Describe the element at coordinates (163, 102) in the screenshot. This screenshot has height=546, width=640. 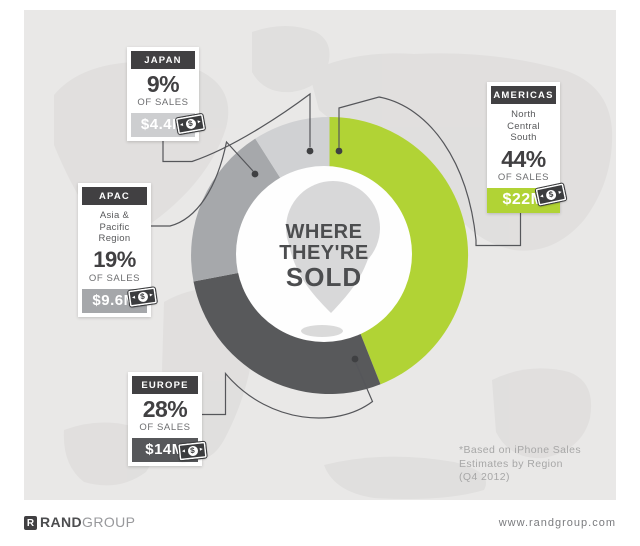
I see `japan-of-sales-label: OF SALES` at that location.